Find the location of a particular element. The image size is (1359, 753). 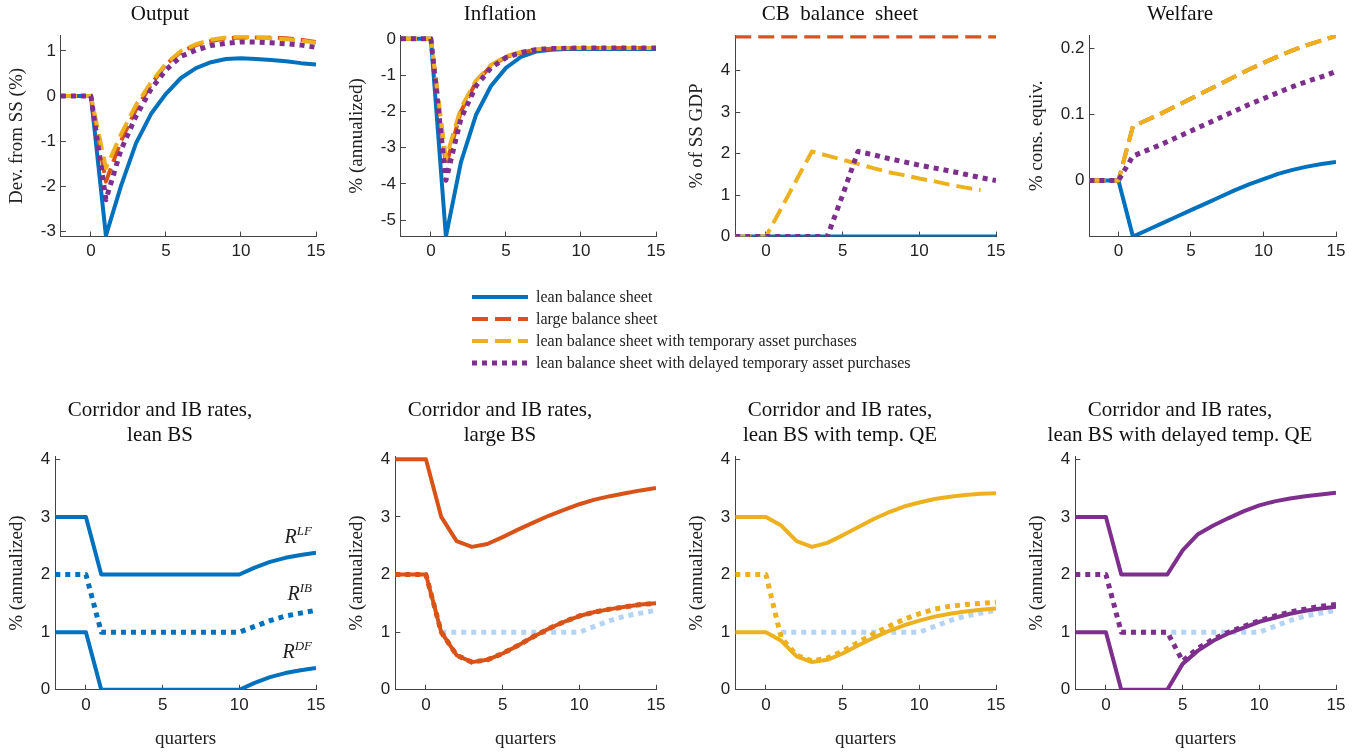

chart-title: Welfare is located at coordinates (1180, 13).